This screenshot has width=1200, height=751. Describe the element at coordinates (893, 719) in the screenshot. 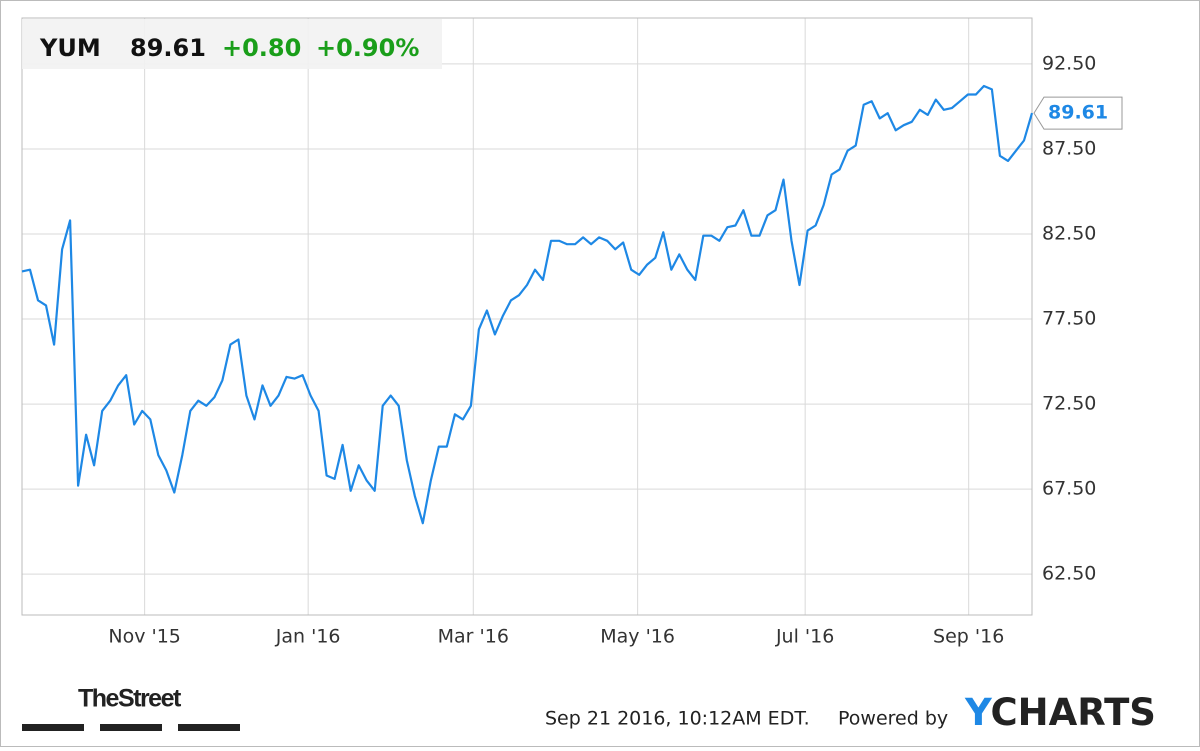

I see `powered-by: Powered by` at that location.